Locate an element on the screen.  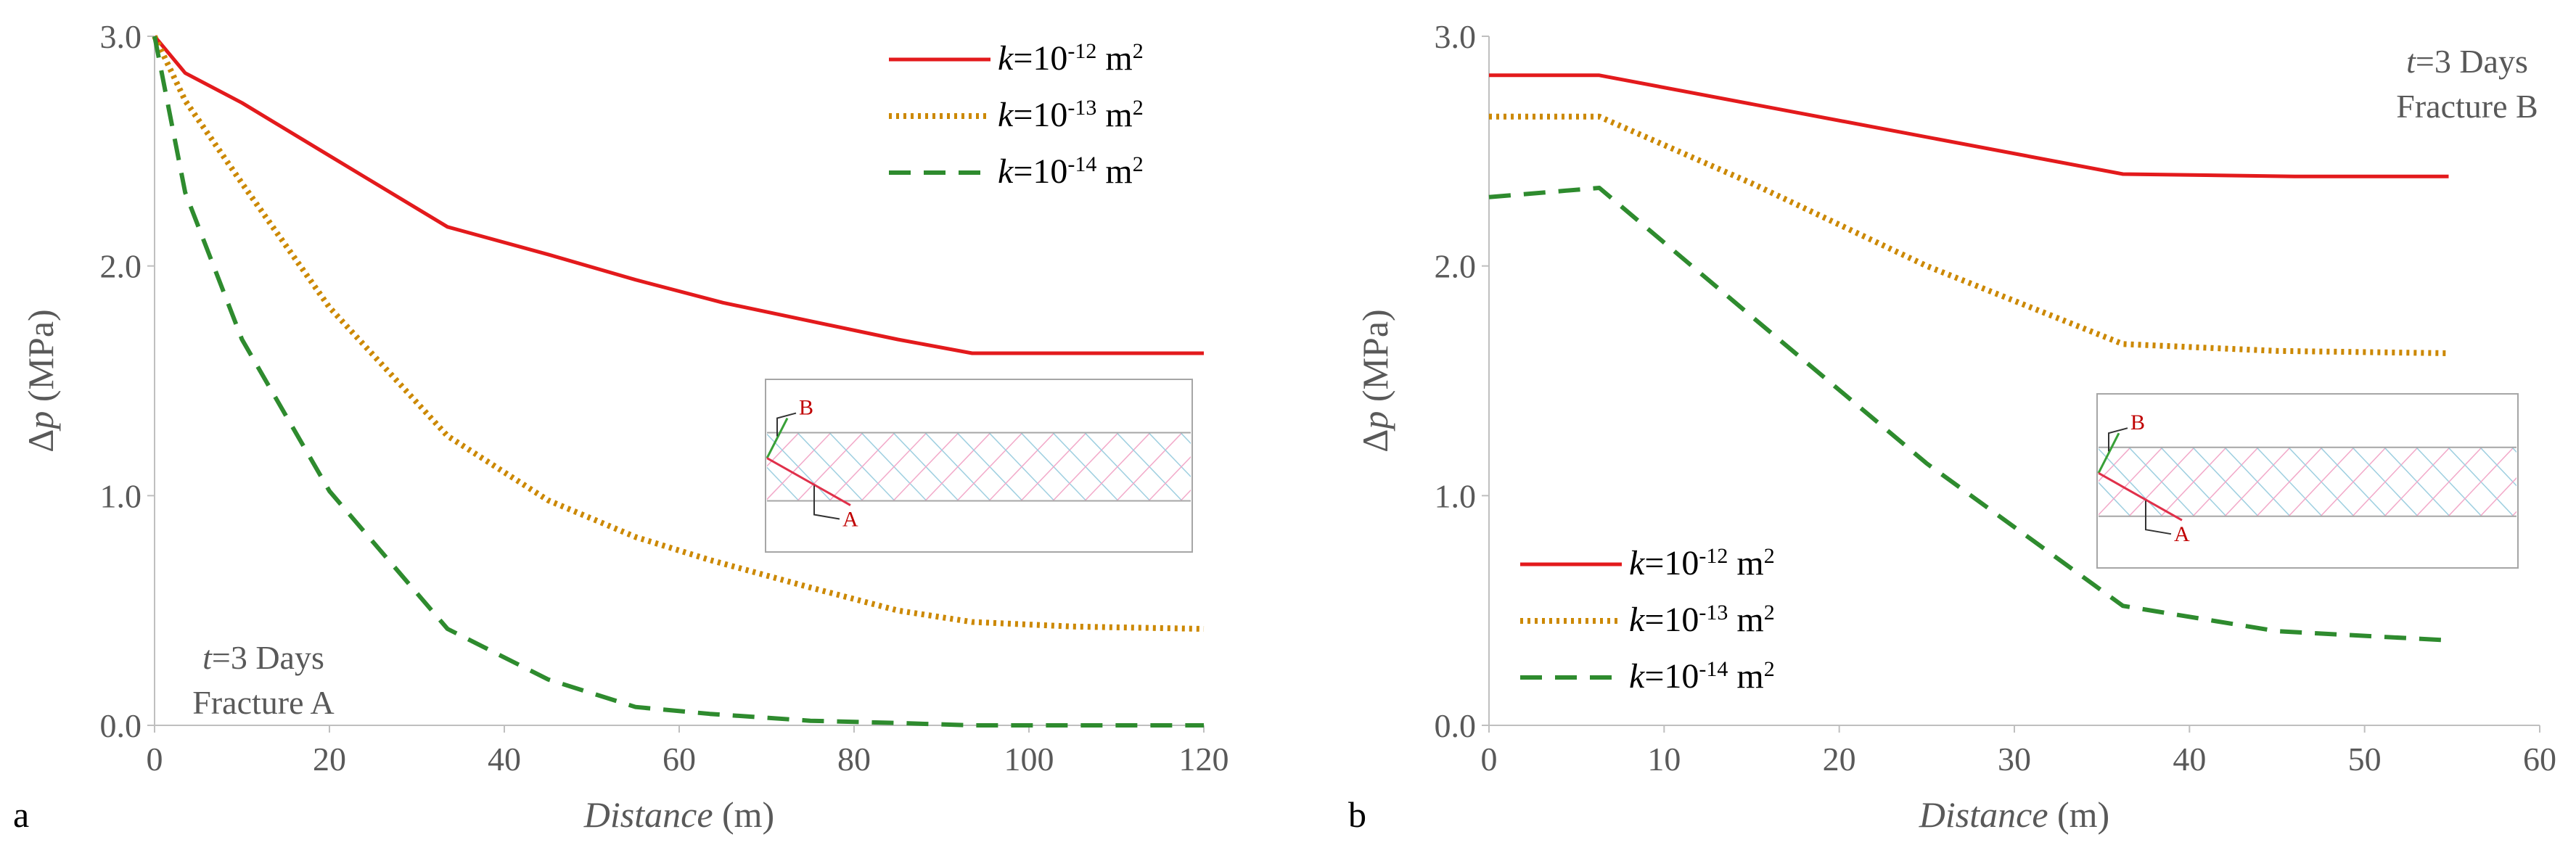
x-tick-label: 120 is located at coordinates (1204, 759).